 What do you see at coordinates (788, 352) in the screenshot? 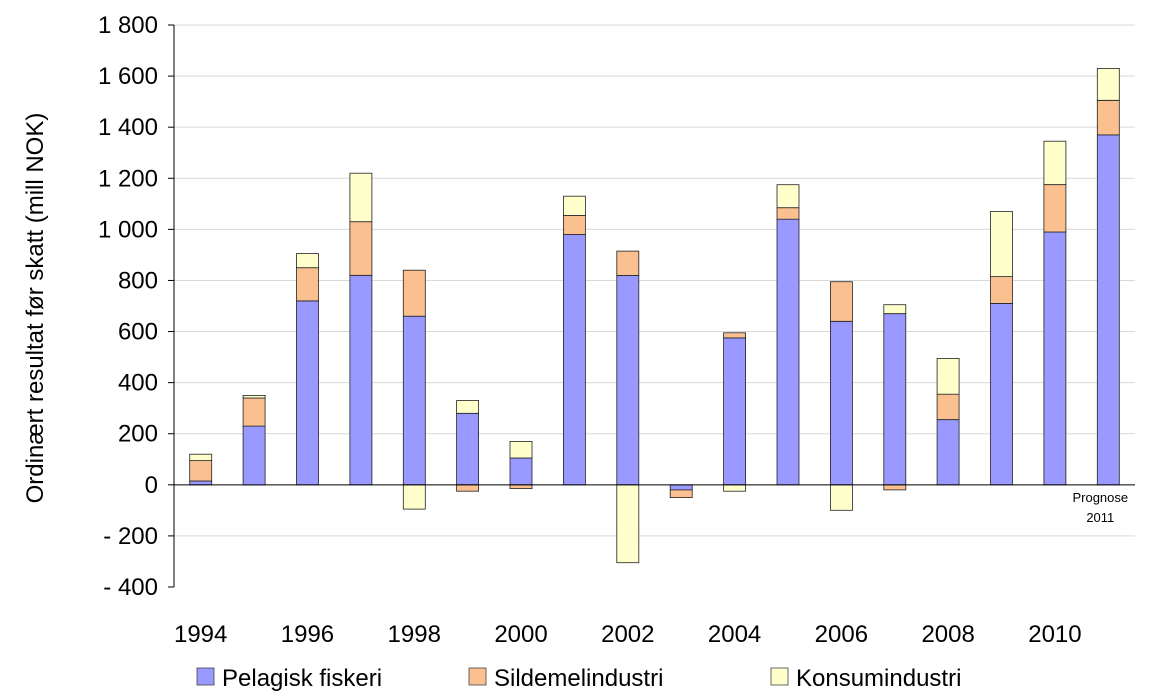
I see `bar-pelagisk-fiskeri-2005` at bounding box center [788, 352].